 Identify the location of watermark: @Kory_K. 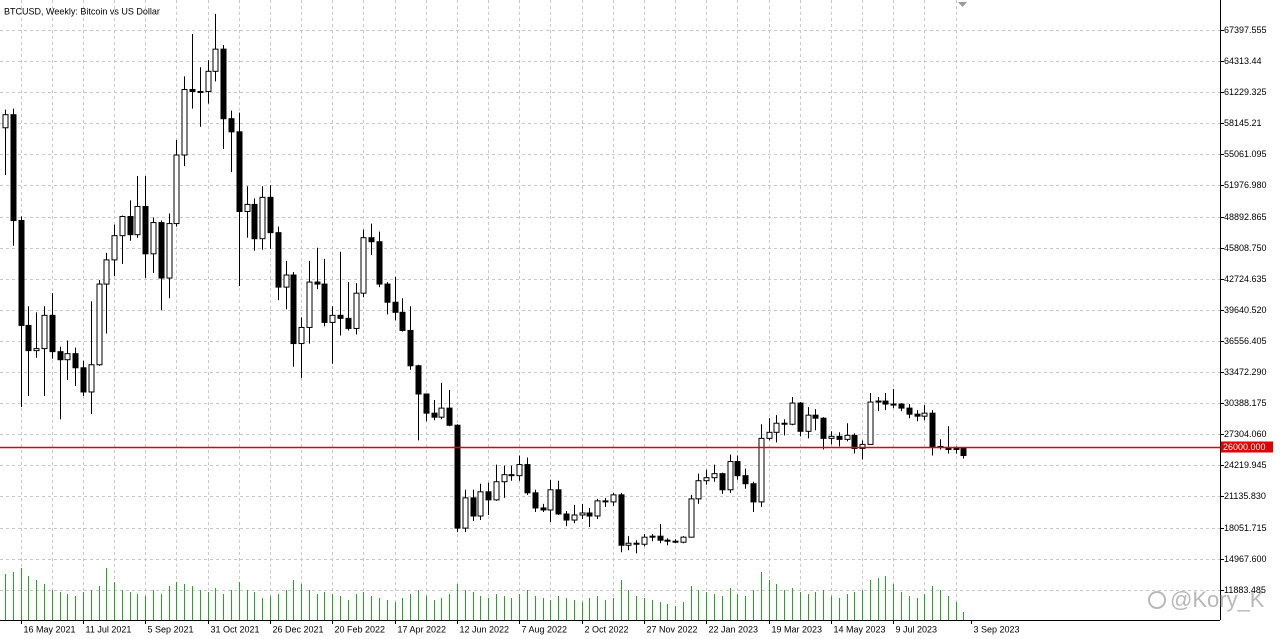
(1217, 599).